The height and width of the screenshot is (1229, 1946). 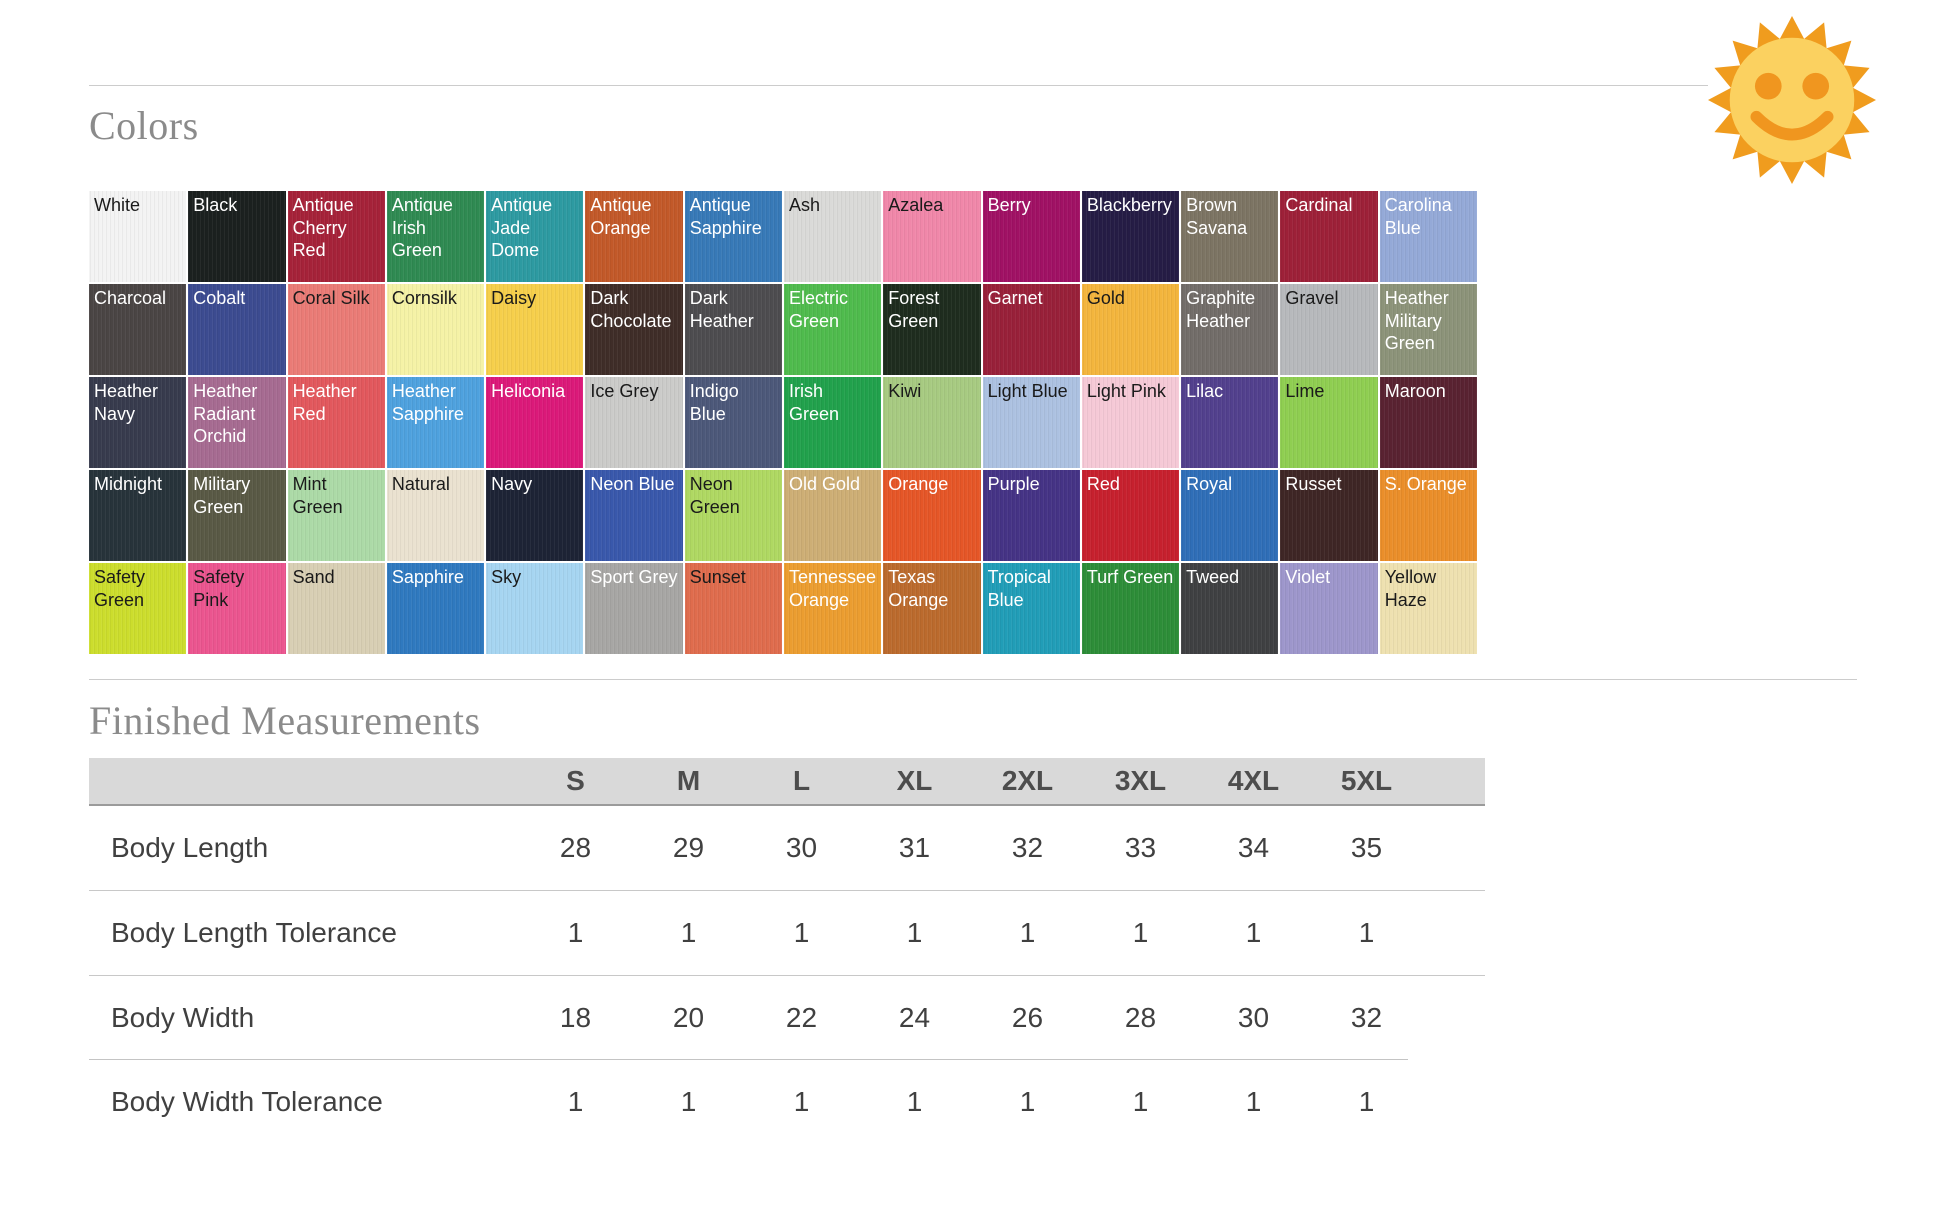 I want to click on color-swatch-daisy: Daisy, so click(x=535, y=329).